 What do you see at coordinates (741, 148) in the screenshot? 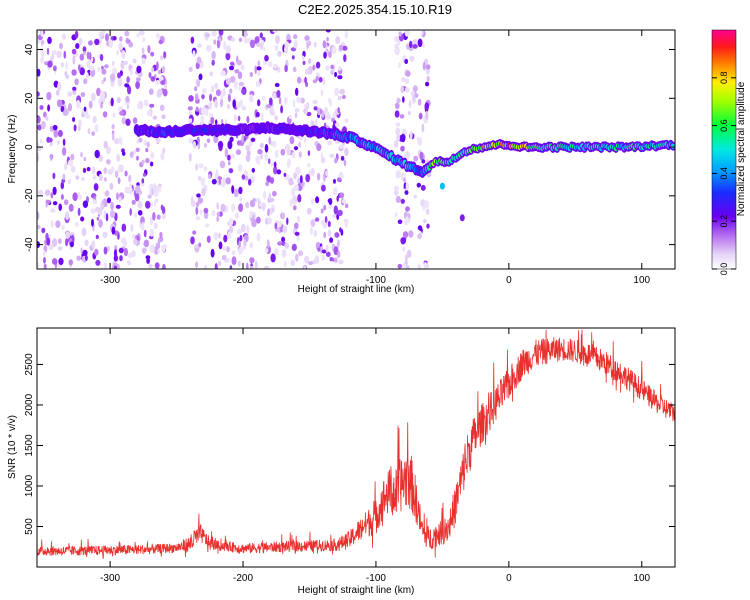
I see `colorbar-label: Normalized spectral amplitude` at bounding box center [741, 148].